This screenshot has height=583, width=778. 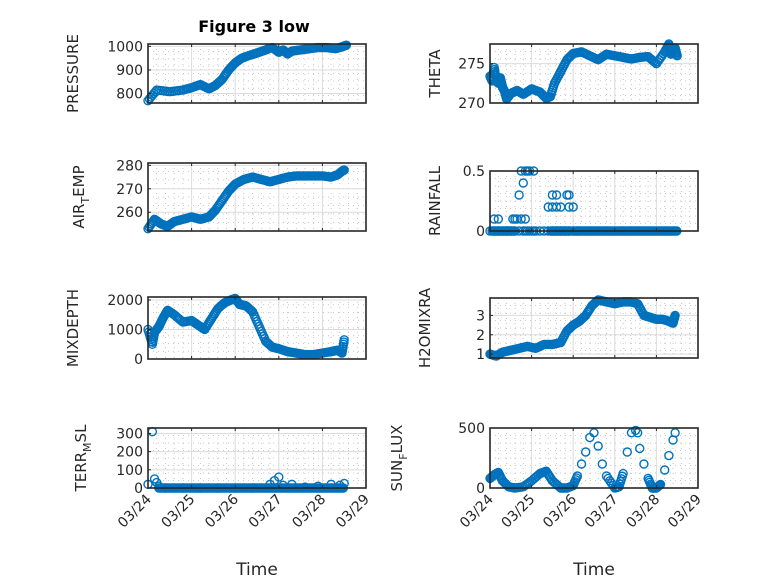 What do you see at coordinates (81, 196) in the screenshot?
I see `y-axis-label: AIRTEMP` at bounding box center [81, 196].